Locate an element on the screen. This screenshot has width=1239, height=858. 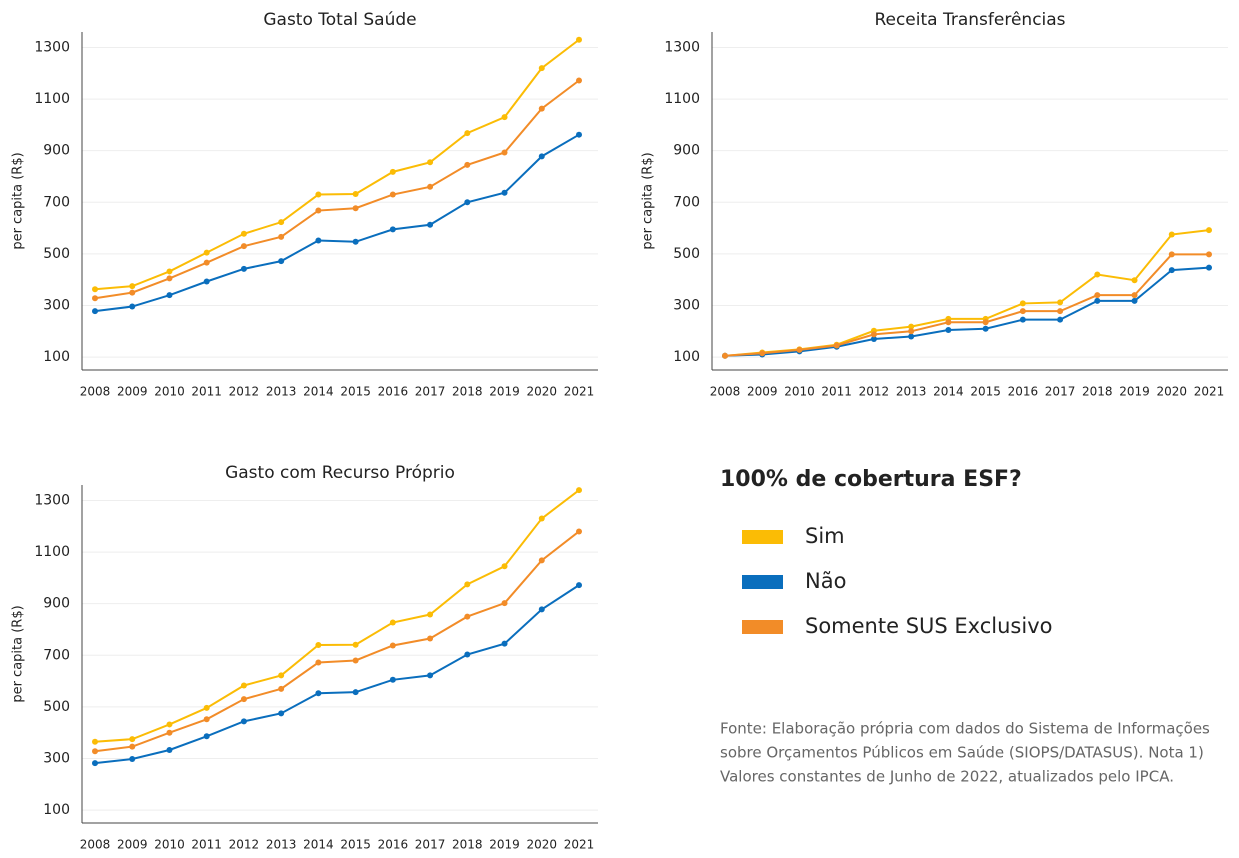
x-tick-label: 2021 is located at coordinates (579, 845).